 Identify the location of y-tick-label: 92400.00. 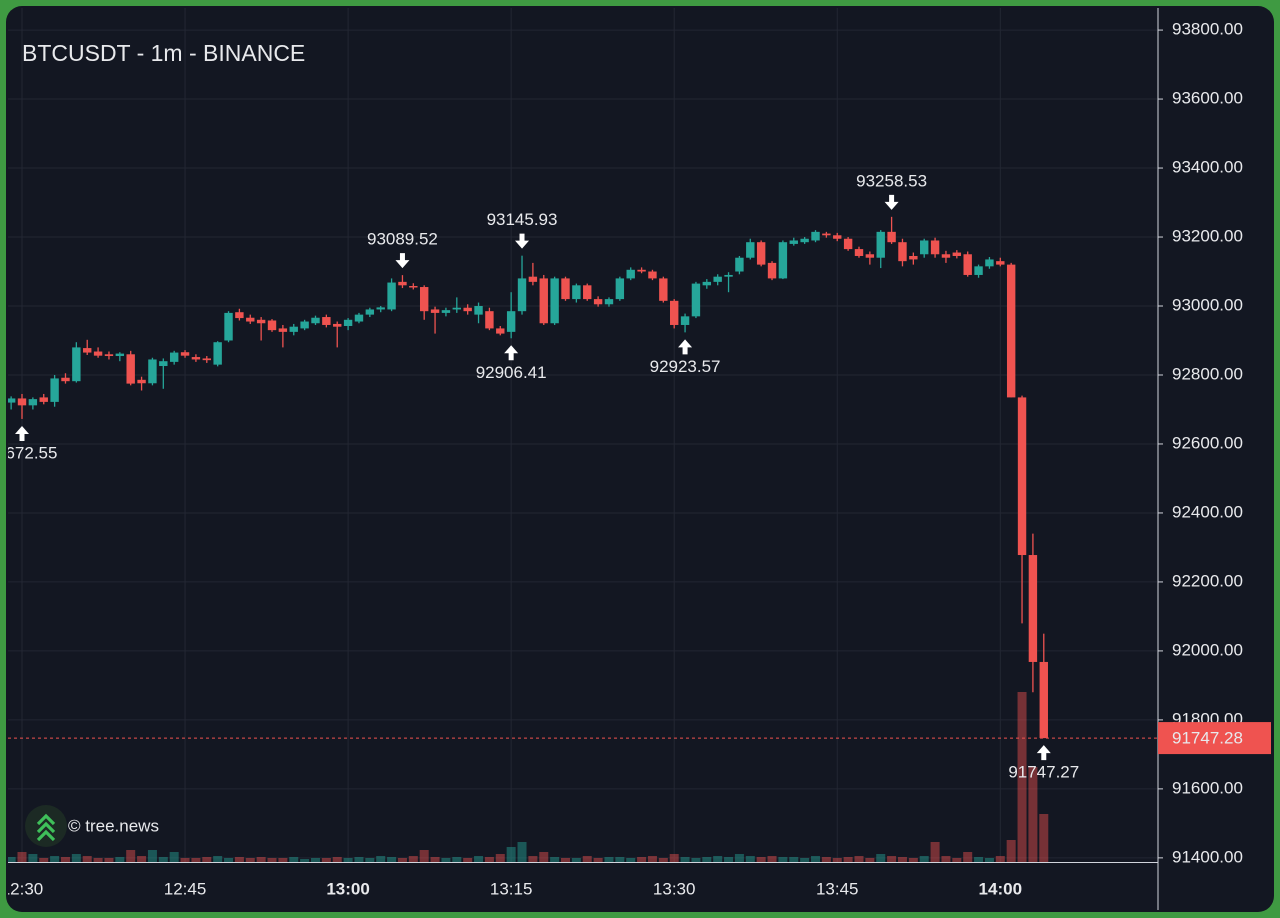
(1207, 511).